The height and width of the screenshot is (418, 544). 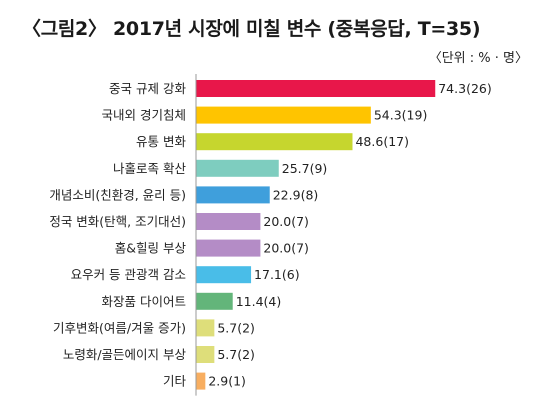 I want to click on value-label: 11.4(4), so click(x=259, y=301).